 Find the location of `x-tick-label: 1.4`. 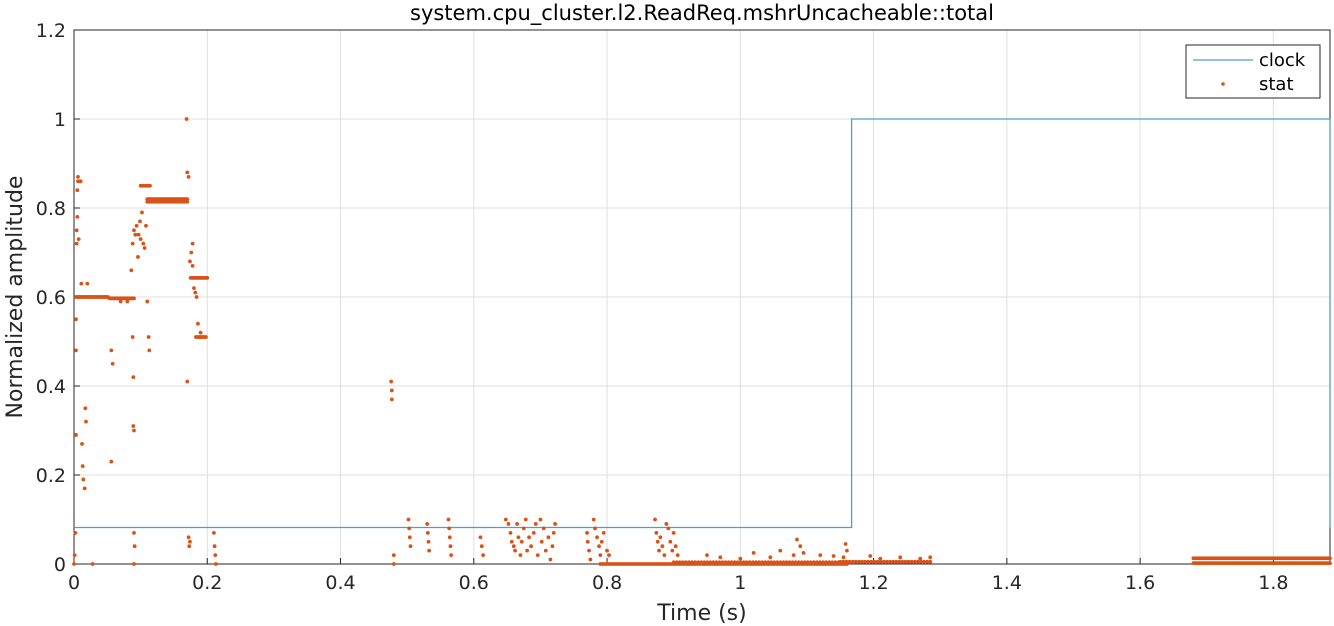

x-tick-label: 1.4 is located at coordinates (1007, 583).